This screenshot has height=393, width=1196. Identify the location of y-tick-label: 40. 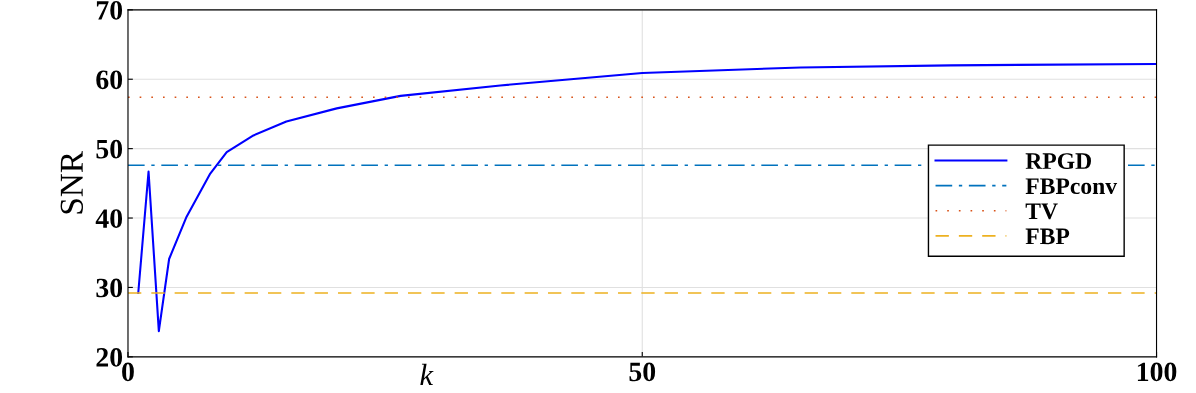
(109, 218).